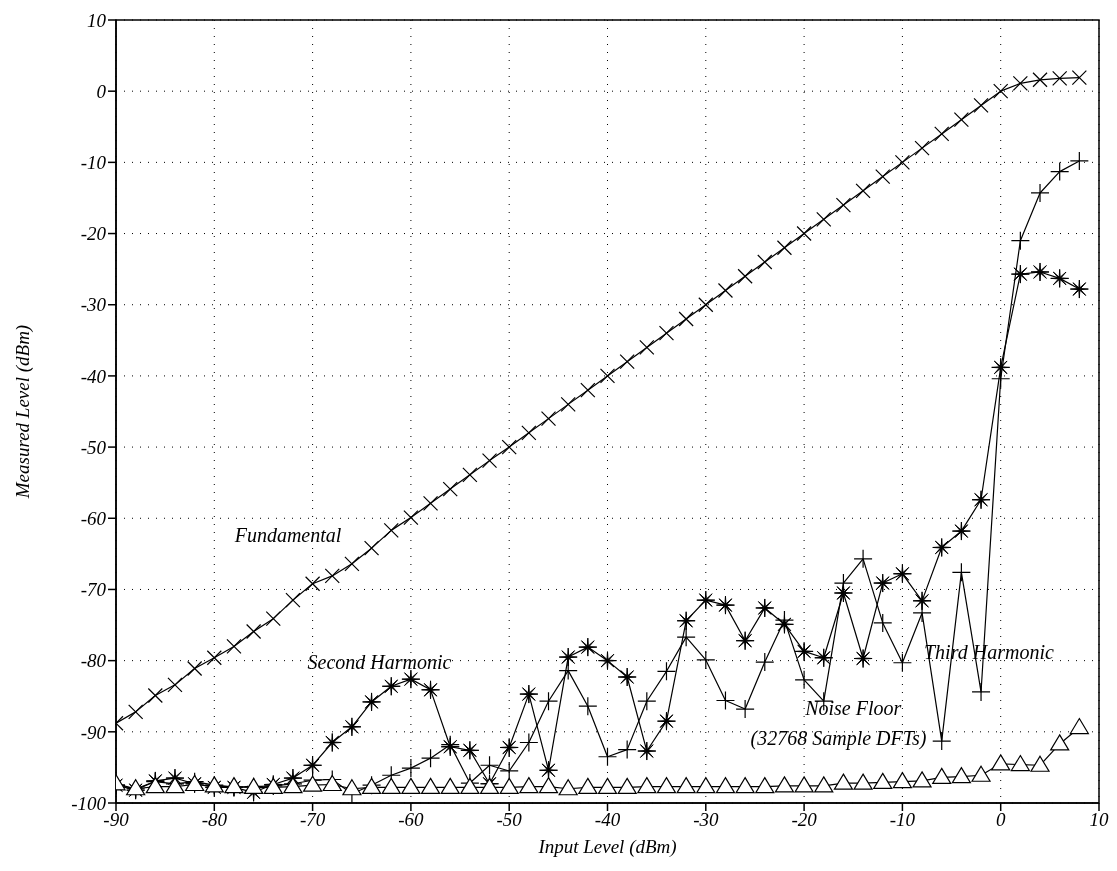 The height and width of the screenshot is (871, 1117). Describe the element at coordinates (1000, 820) in the screenshot. I see `x-tick-label: 0` at that location.